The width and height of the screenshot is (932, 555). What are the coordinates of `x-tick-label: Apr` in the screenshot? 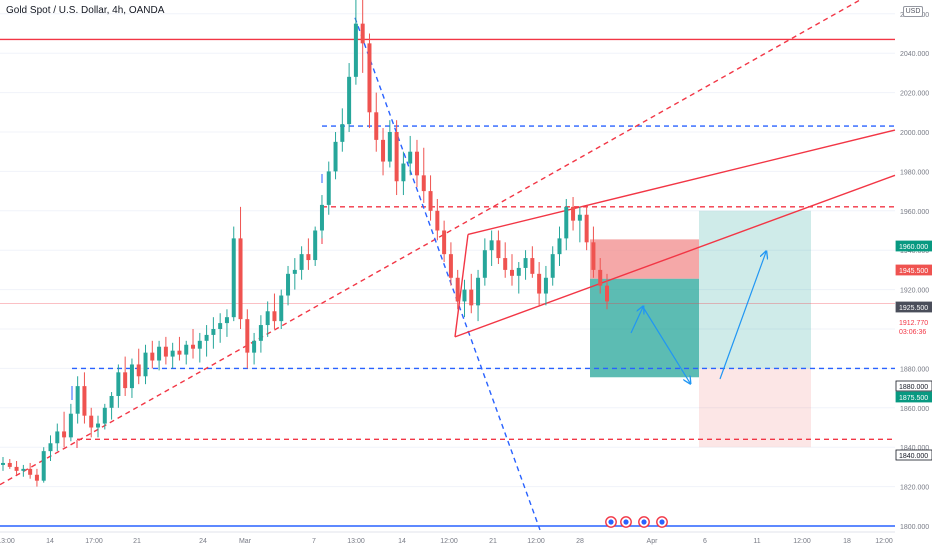 It's located at (653, 541).